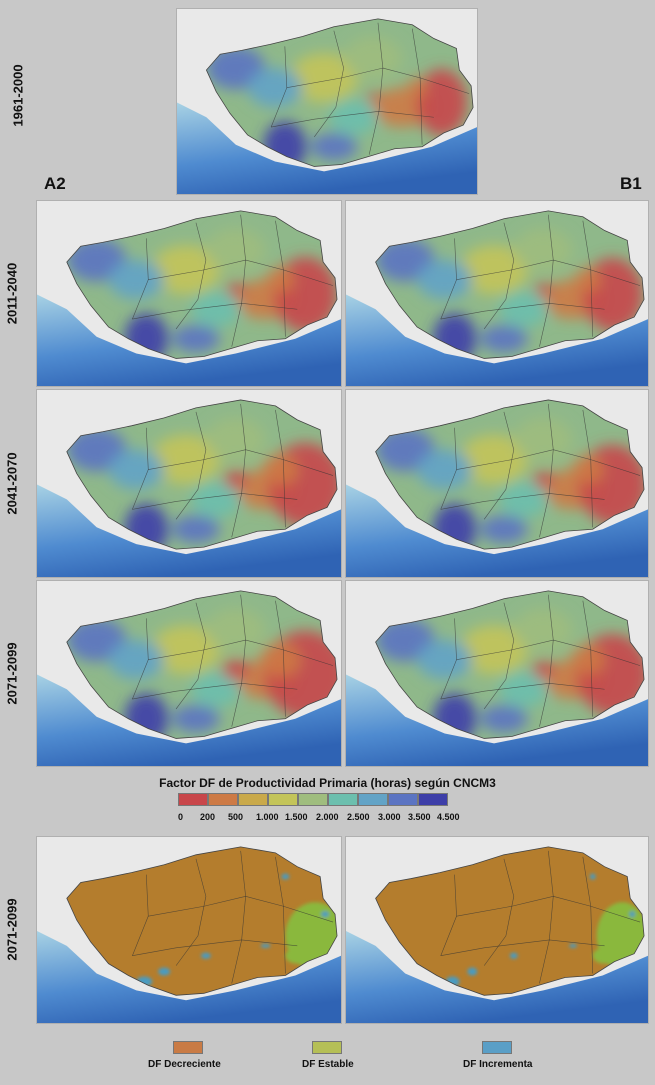 The height and width of the screenshot is (1085, 655). Describe the element at coordinates (328, 1064) in the screenshot. I see `legend-label-estable: DF Estable` at that location.